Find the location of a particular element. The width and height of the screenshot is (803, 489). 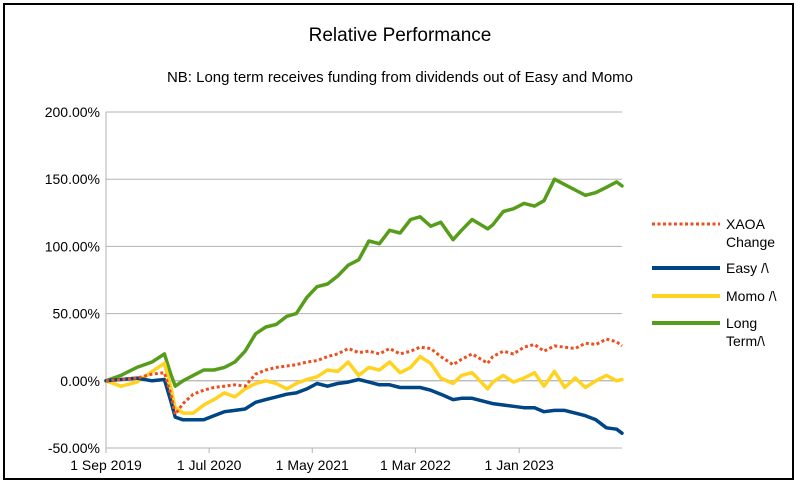

y-tick-label: 50.00% is located at coordinates (76, 314).